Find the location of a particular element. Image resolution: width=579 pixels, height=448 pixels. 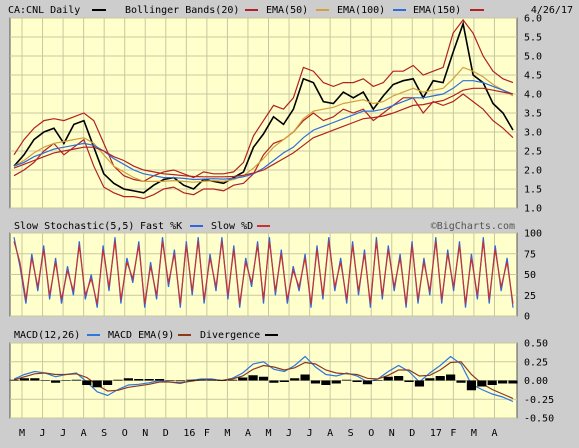

y-tick-label: 4.0 is located at coordinates (533, 95).